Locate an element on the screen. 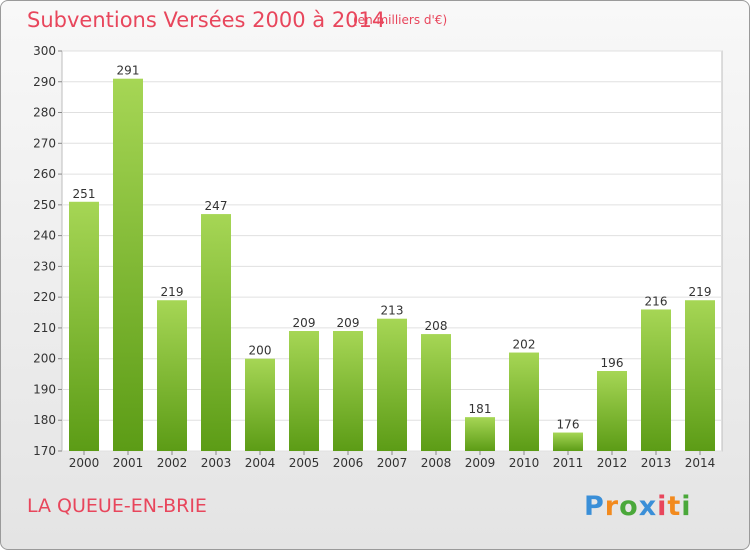 Image resolution: width=750 pixels, height=550 pixels. bar-2011 is located at coordinates (568, 441).